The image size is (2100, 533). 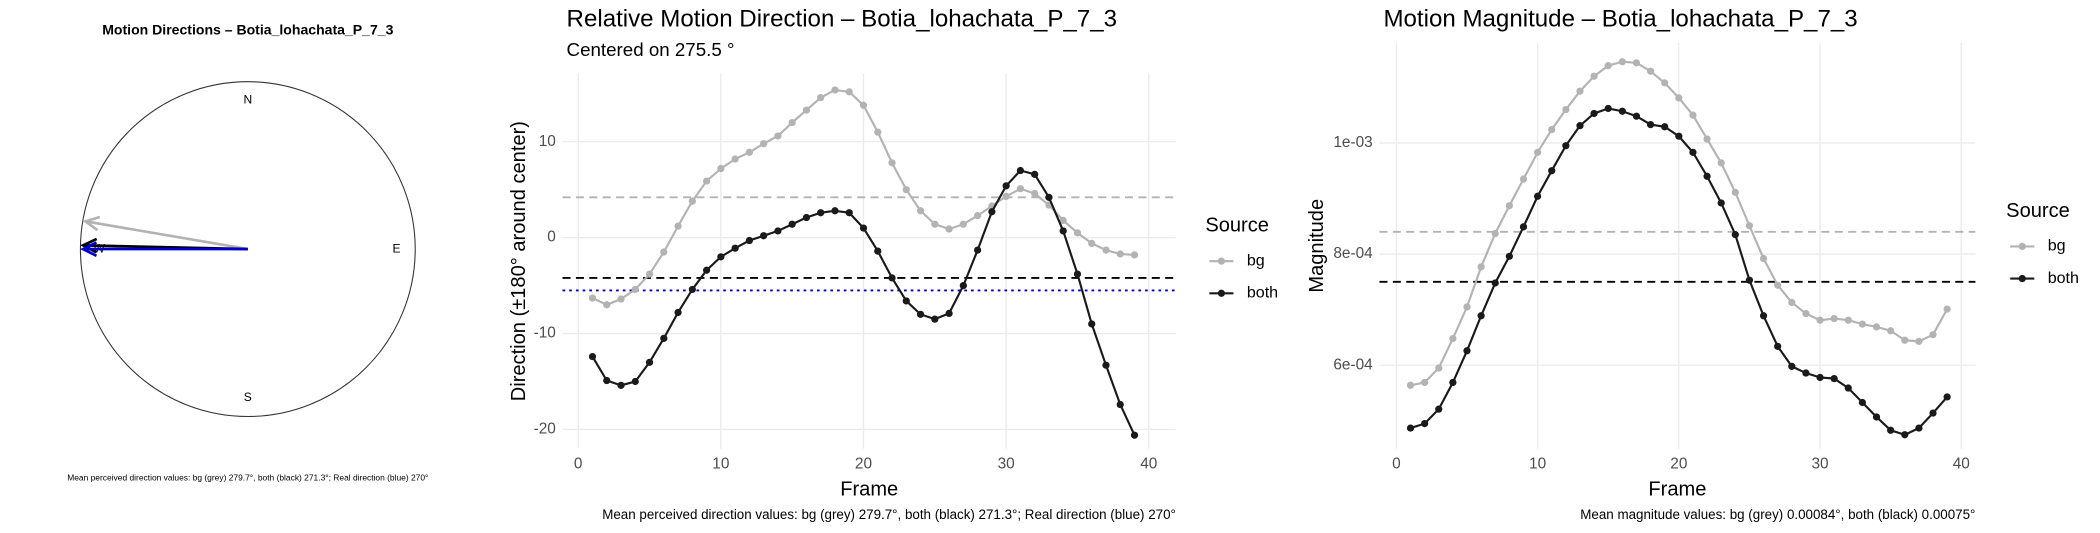 I want to click on y-tick-label: 8e-04, so click(x=1353, y=253).